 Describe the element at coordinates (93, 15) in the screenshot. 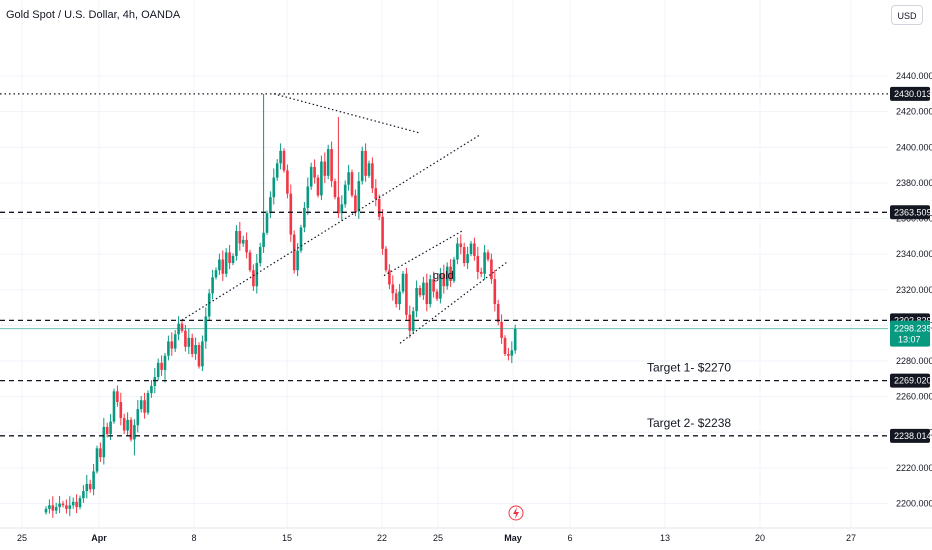

I see `symbol-title: Gold Spot / U.S. Dollar, 4h, OANDA` at that location.